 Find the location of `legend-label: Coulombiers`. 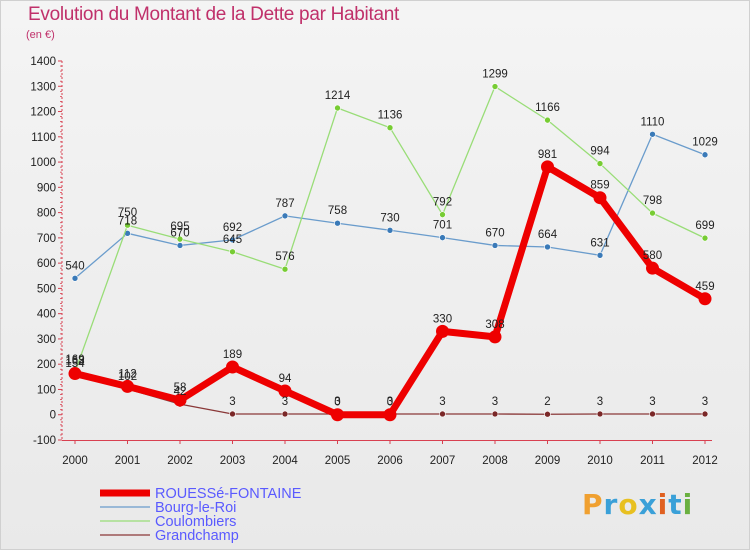

legend-label: Coulombiers is located at coordinates (195, 522).